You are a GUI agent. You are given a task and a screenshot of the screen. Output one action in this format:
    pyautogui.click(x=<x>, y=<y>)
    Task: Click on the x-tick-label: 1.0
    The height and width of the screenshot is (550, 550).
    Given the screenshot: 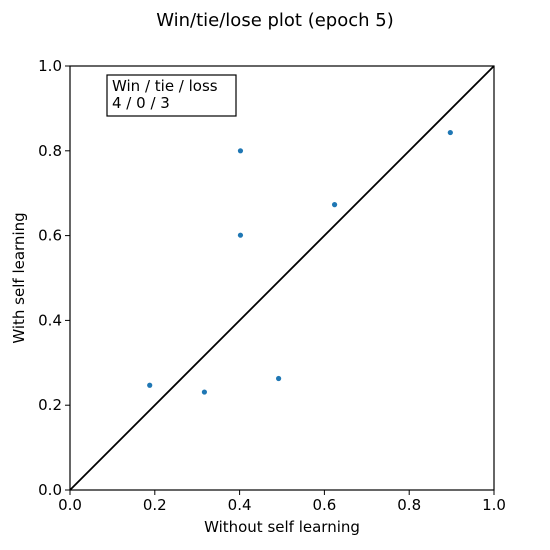 What is the action you would take?
    pyautogui.click(x=494, y=505)
    